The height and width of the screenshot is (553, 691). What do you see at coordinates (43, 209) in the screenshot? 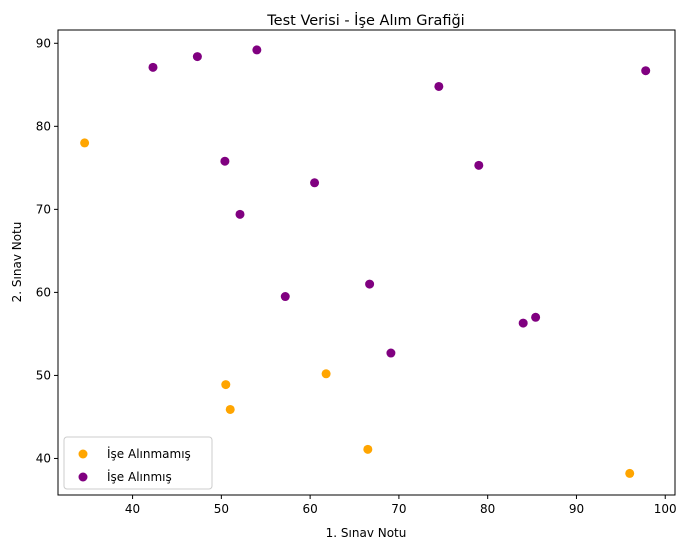
I see `y-tick-label: 70` at bounding box center [43, 209].